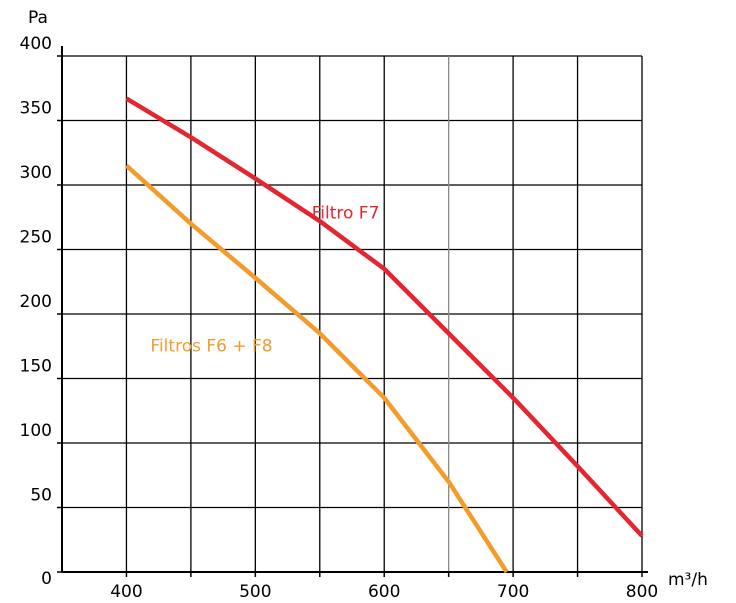  I want to click on x-tick-label: 700, so click(513, 592).